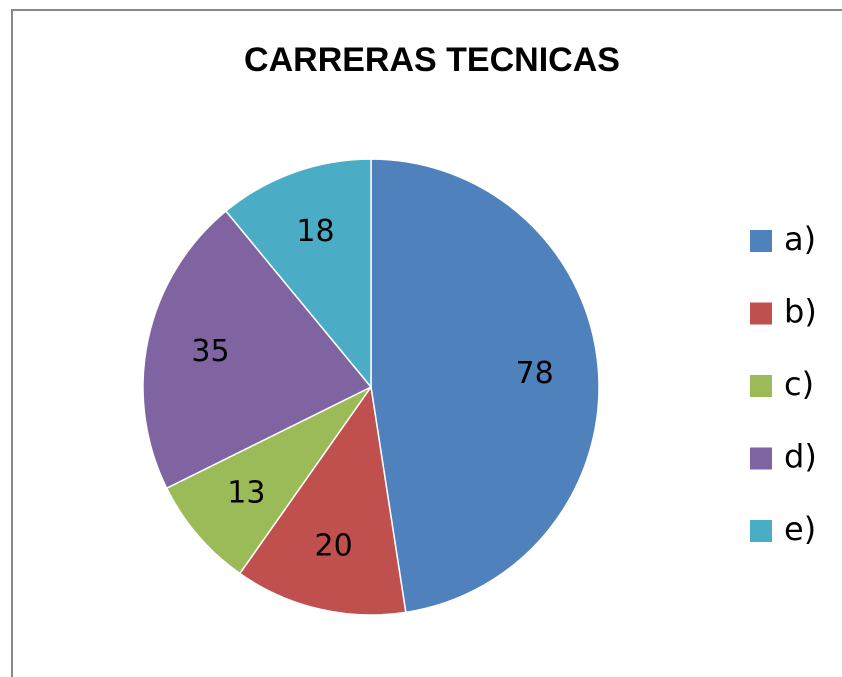  What do you see at coordinates (246, 492) in the screenshot?
I see `data-label: 13` at bounding box center [246, 492].